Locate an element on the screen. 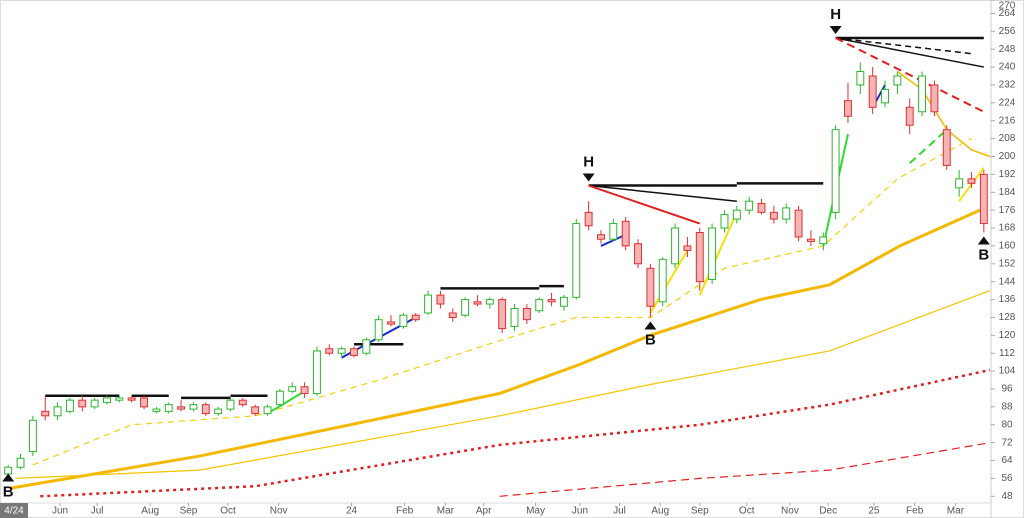 The width and height of the screenshot is (1024, 518). y-tick-label: 216 is located at coordinates (1007, 120).